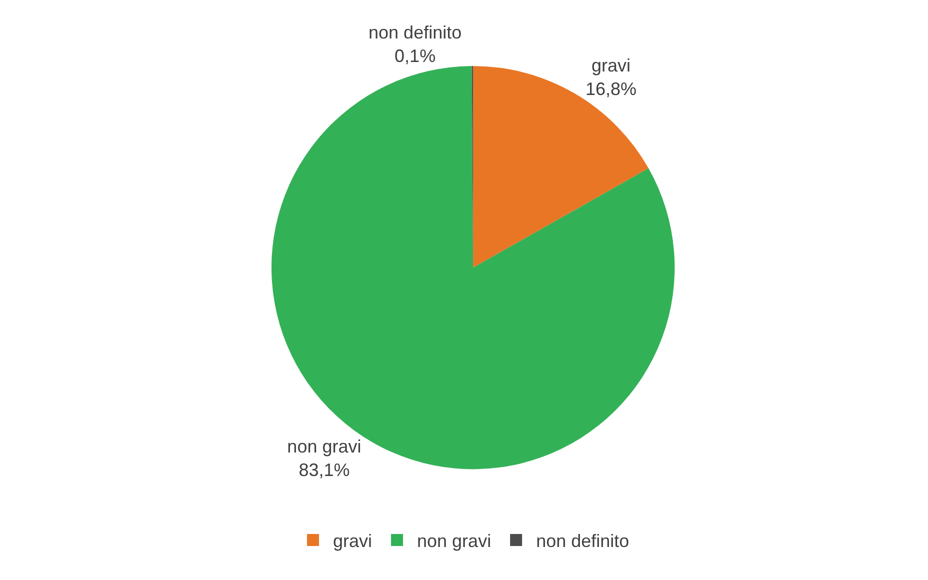 The width and height of the screenshot is (928, 580). I want to click on data-label: 16,8%, so click(611, 88).